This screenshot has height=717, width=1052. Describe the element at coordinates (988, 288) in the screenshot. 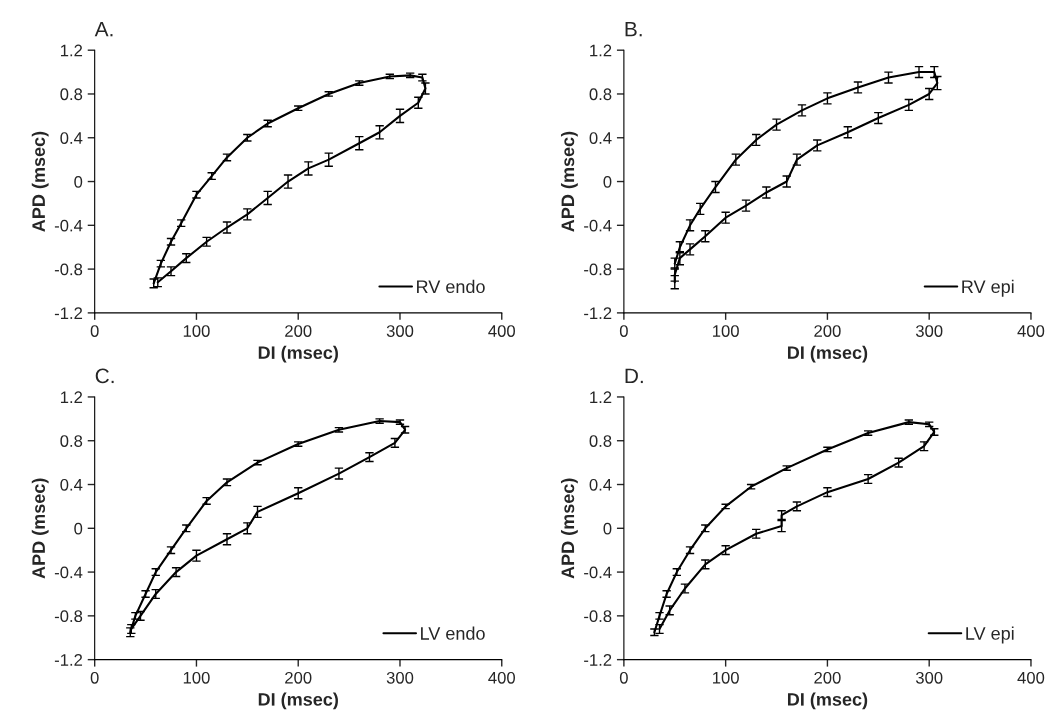

I see `legend-label: RV epi` at that location.